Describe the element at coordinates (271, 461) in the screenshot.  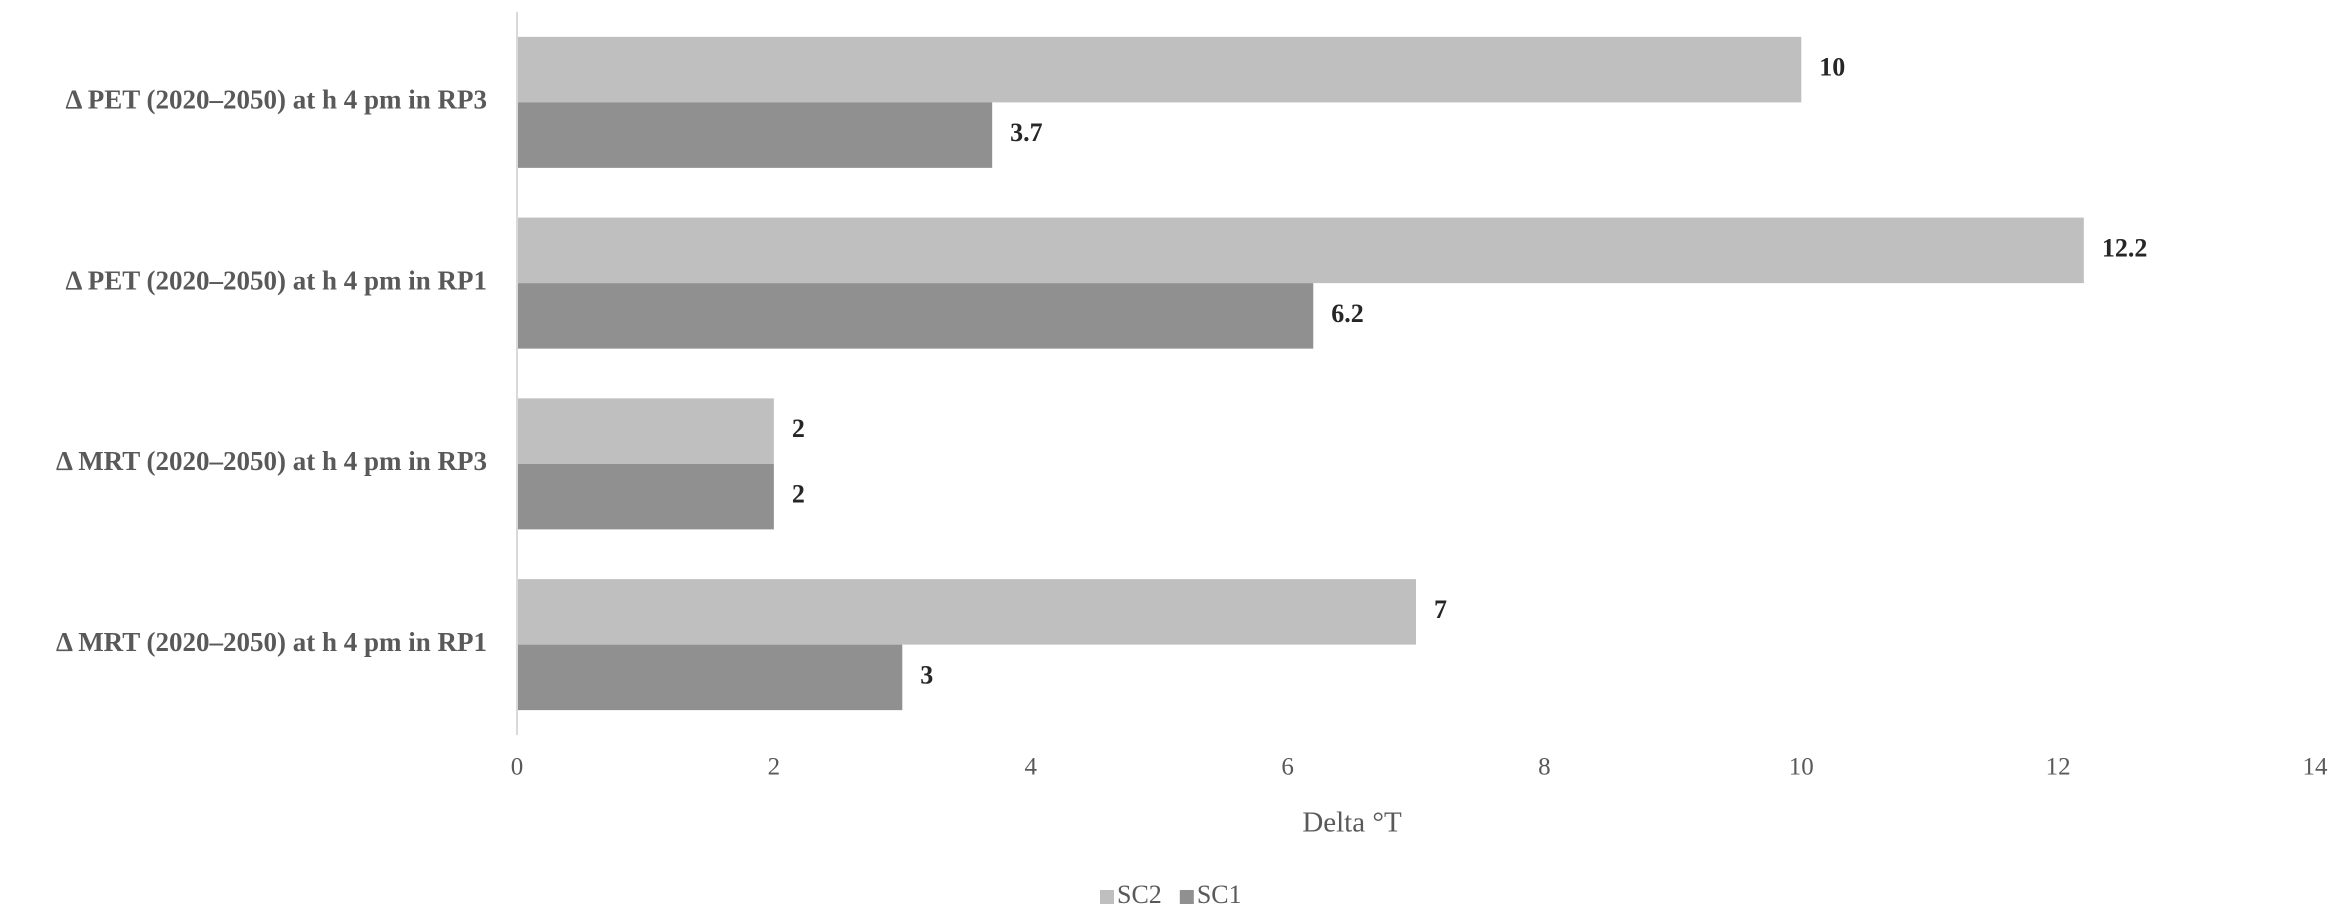
I see `y-tick-label: Δ MRT (2020–2050) at h 4 pm in RP3` at that location.